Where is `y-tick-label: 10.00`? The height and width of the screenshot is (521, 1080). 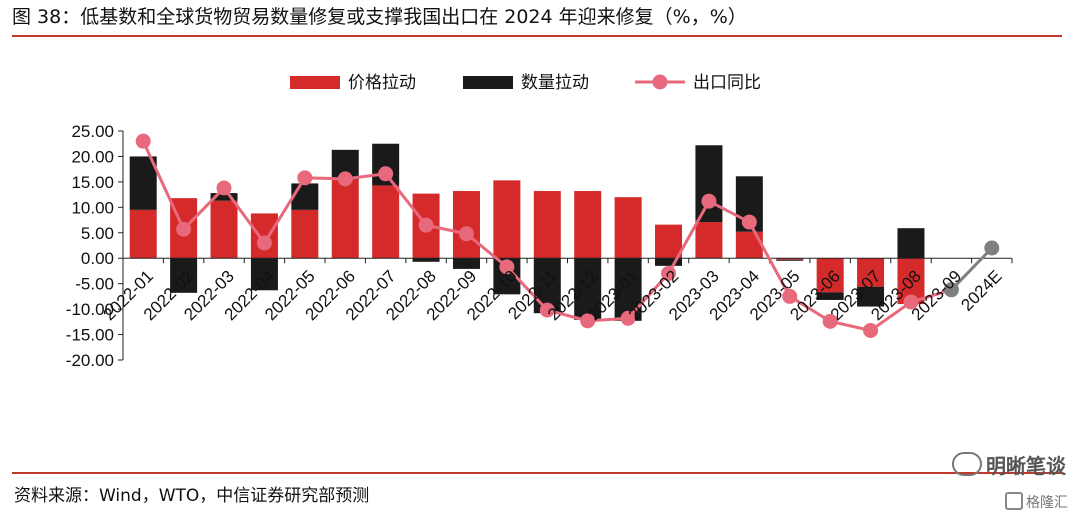
y-tick-label: 10.00 is located at coordinates (92, 207).